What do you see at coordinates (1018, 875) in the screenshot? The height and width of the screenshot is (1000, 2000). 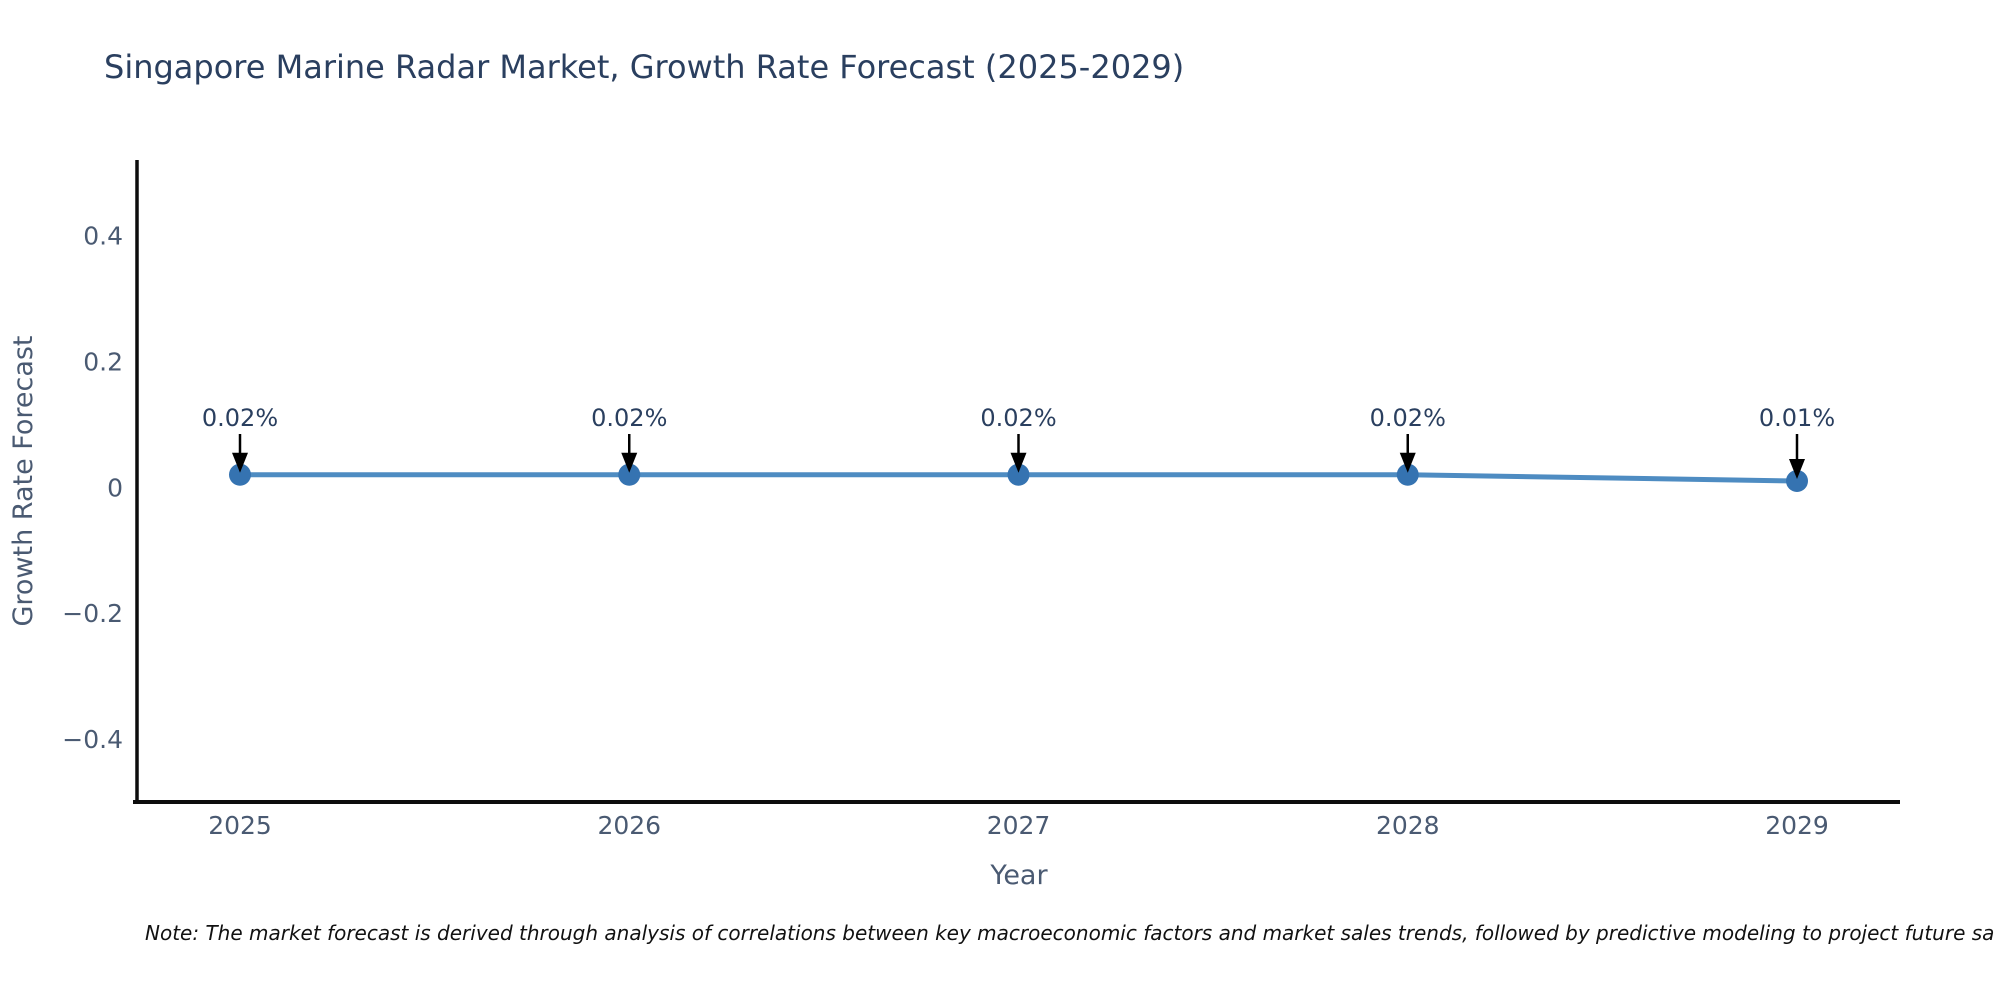 I see `x-axis-title: Year` at bounding box center [1018, 875].